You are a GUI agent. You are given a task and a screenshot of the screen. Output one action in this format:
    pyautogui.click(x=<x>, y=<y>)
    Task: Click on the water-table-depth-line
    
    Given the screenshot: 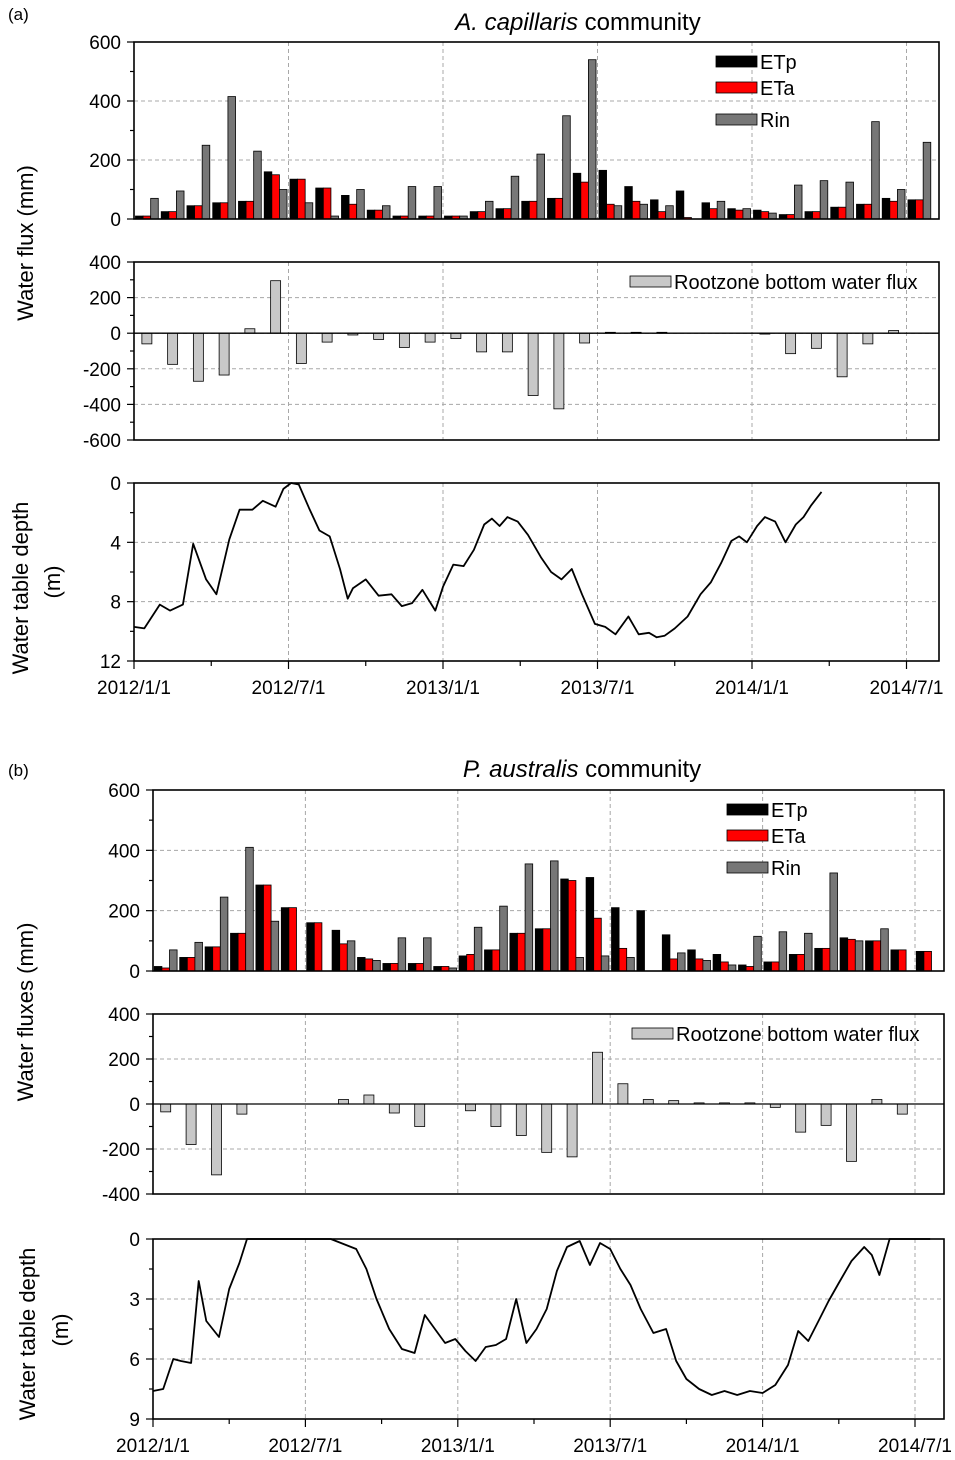 What is the action you would take?
    pyautogui.click(x=541, y=1317)
    